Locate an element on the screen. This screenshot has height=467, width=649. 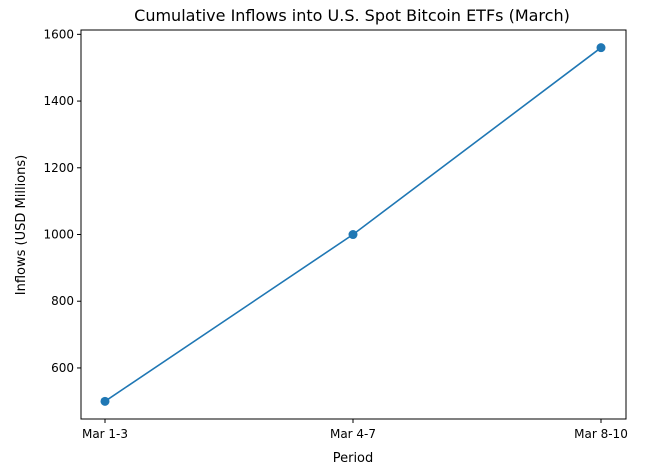
x-tick-label: Mar 4-7 is located at coordinates (353, 434).